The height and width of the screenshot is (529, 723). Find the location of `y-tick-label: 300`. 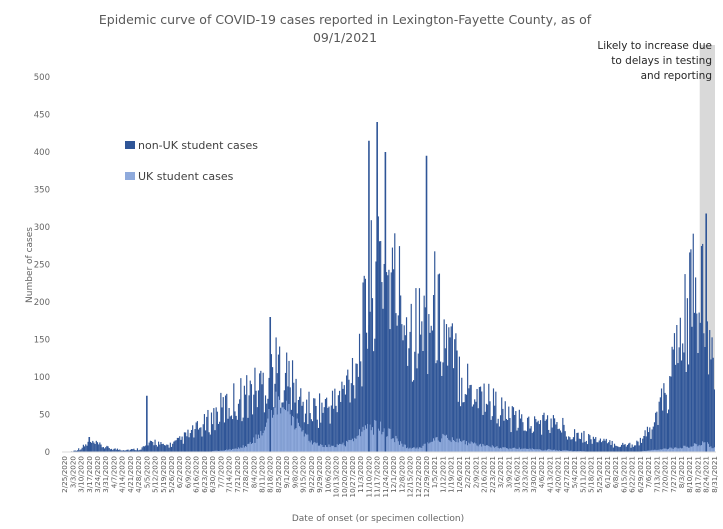

y-tick-label: 300 is located at coordinates (42, 228).